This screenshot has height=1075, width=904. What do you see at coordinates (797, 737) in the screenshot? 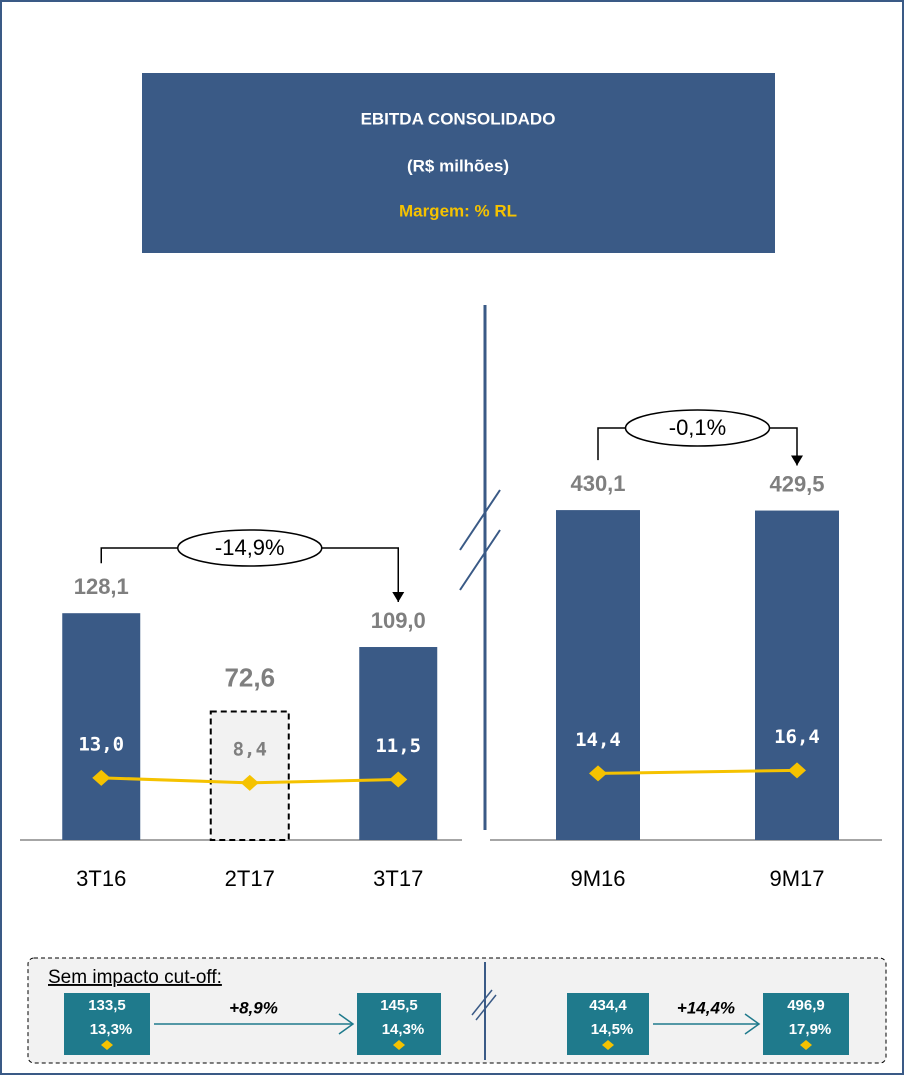
I see `margin-label: 16,4` at bounding box center [797, 737].